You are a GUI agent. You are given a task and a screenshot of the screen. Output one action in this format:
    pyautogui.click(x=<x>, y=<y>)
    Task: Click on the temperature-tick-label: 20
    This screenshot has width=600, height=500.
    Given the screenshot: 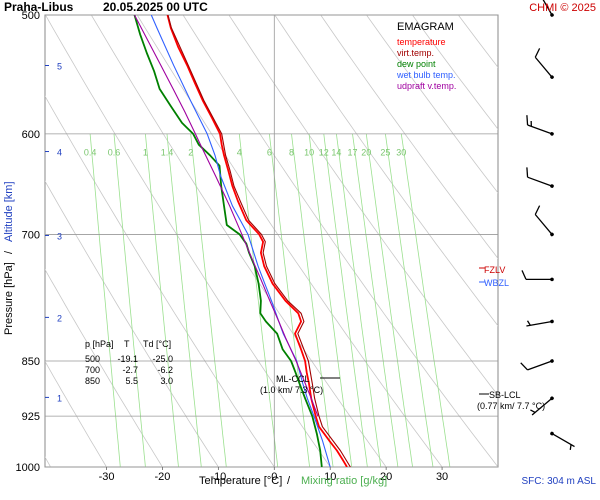 What is the action you would take?
    pyautogui.click(x=386, y=477)
    